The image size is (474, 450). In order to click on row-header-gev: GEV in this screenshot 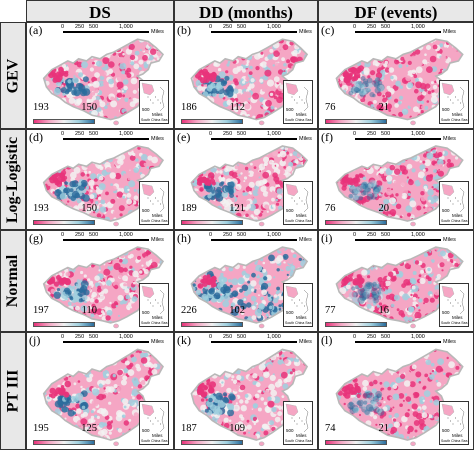, I will do `click(13, 75)`.